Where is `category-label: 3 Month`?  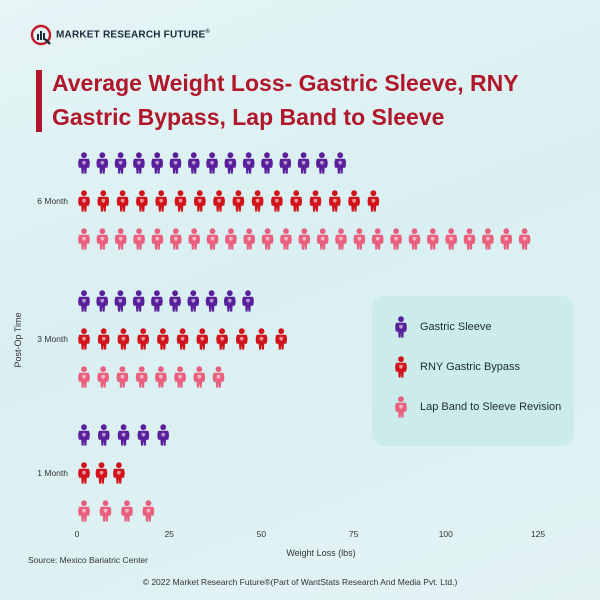 category-label: 3 Month is located at coordinates (52, 339).